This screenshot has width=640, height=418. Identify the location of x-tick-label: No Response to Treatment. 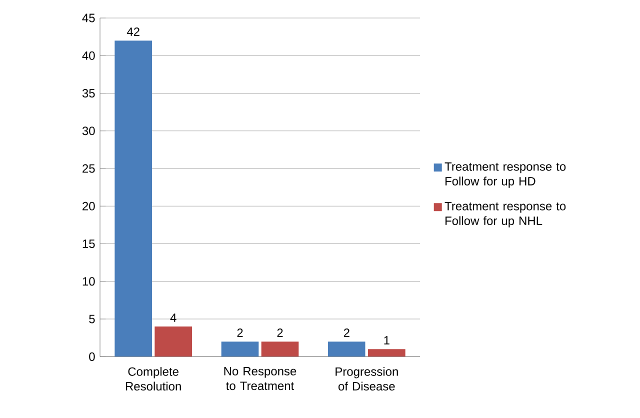
(260, 378).